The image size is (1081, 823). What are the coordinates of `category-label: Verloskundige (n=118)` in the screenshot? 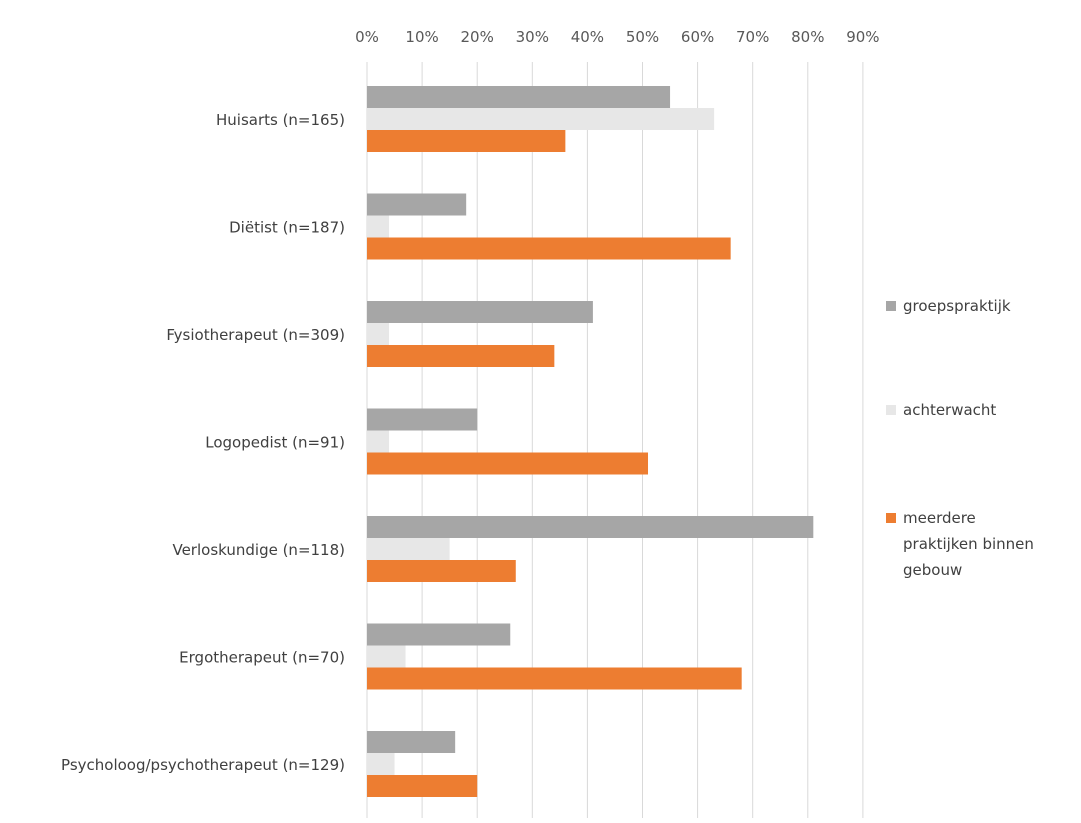 It's located at (258, 550).